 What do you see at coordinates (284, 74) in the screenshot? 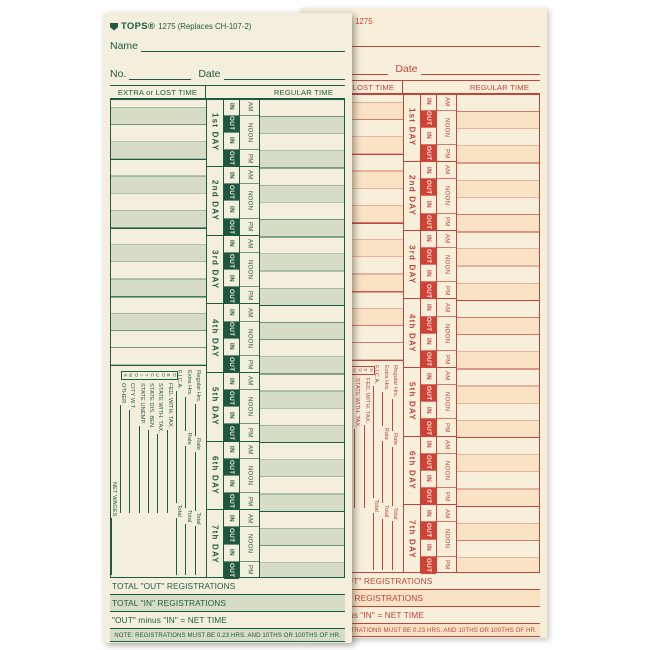
I see `date-write-line` at bounding box center [284, 74].